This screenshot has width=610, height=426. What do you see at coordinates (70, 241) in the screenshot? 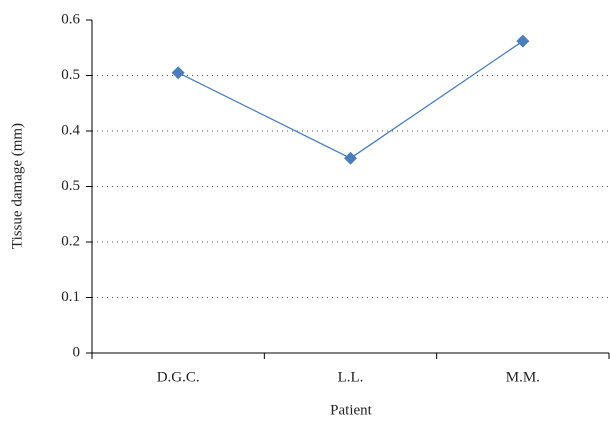
I see `y-tick-label: 0.2` at bounding box center [70, 241].